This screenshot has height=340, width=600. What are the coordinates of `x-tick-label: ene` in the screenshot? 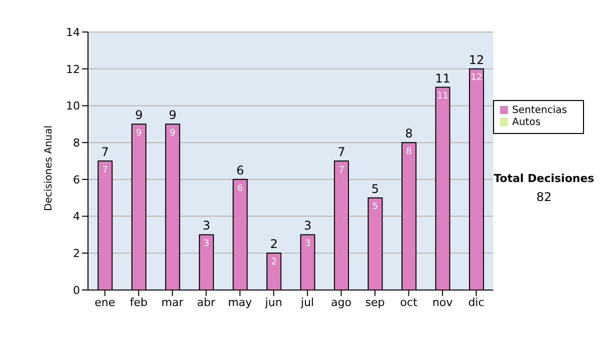 It's located at (105, 302).